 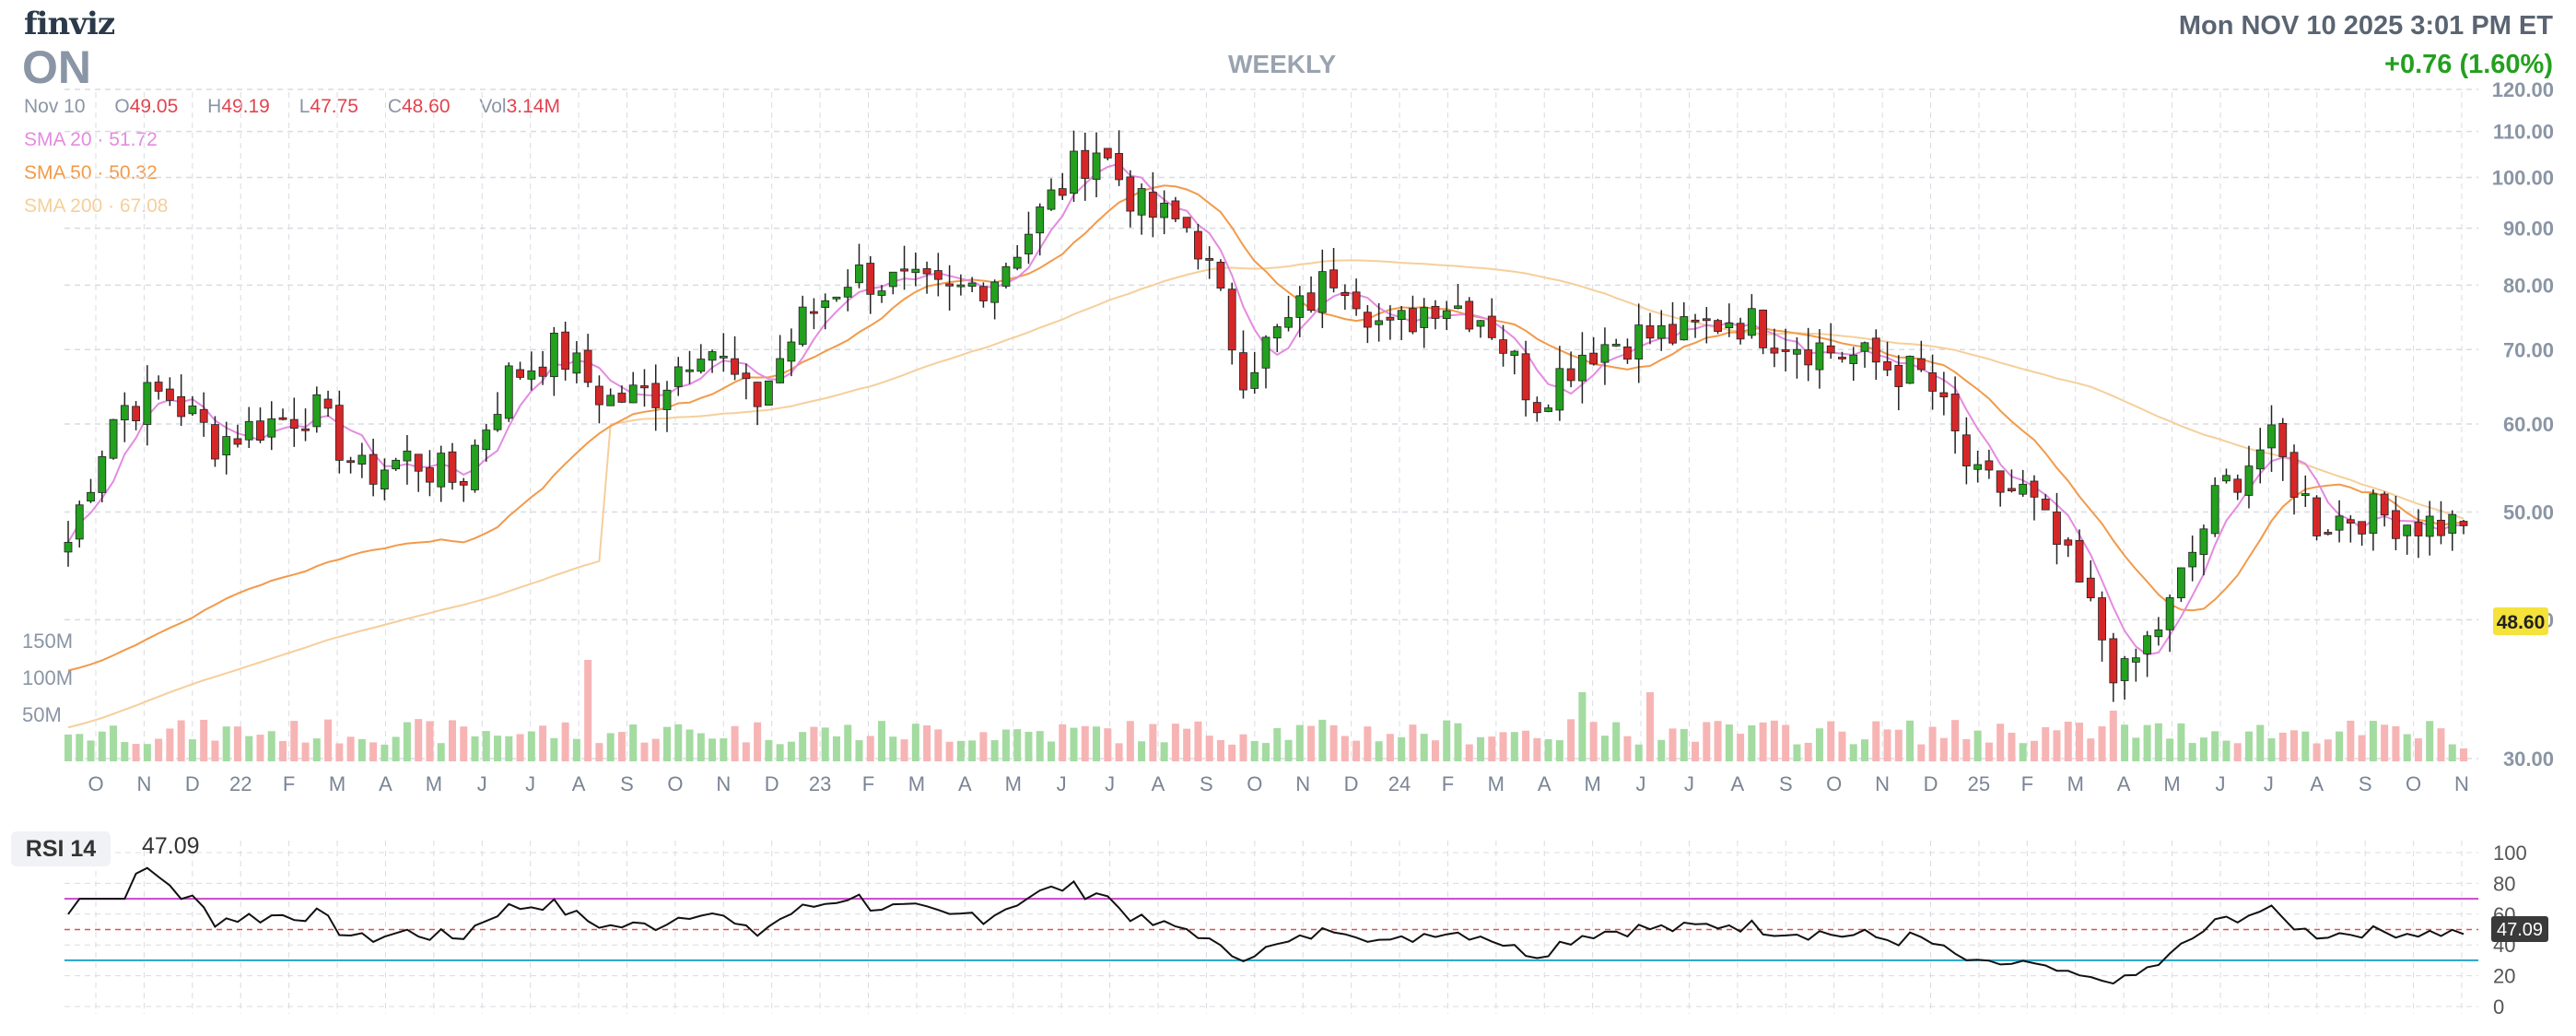 What do you see at coordinates (2523, 178) in the screenshot?
I see `price-tick-label: 100.00` at bounding box center [2523, 178].